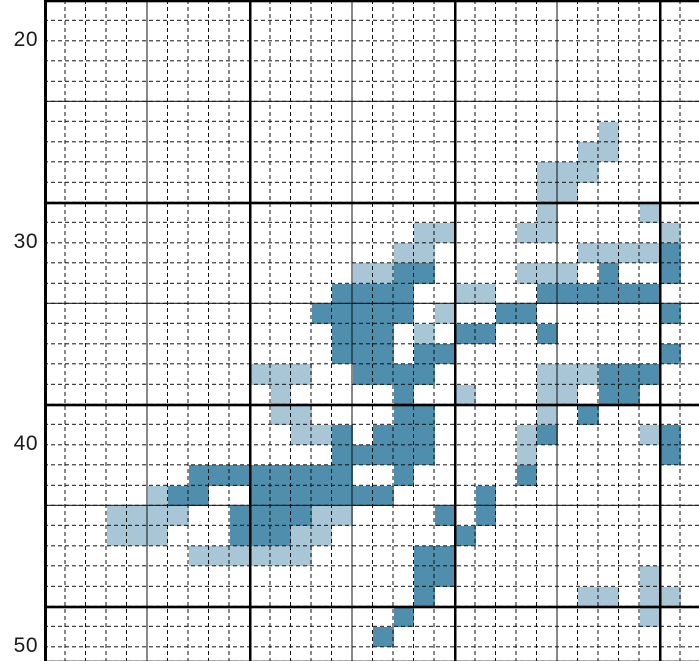  Describe the element at coordinates (25, 444) in the screenshot. I see `y-axis-tick-label: 40` at that location.